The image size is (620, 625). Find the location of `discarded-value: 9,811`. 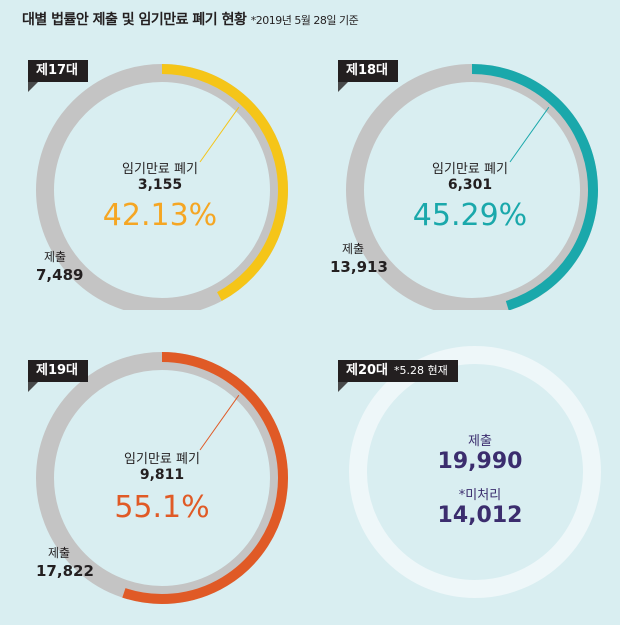

discarded-value: 9,811 is located at coordinates (162, 475).